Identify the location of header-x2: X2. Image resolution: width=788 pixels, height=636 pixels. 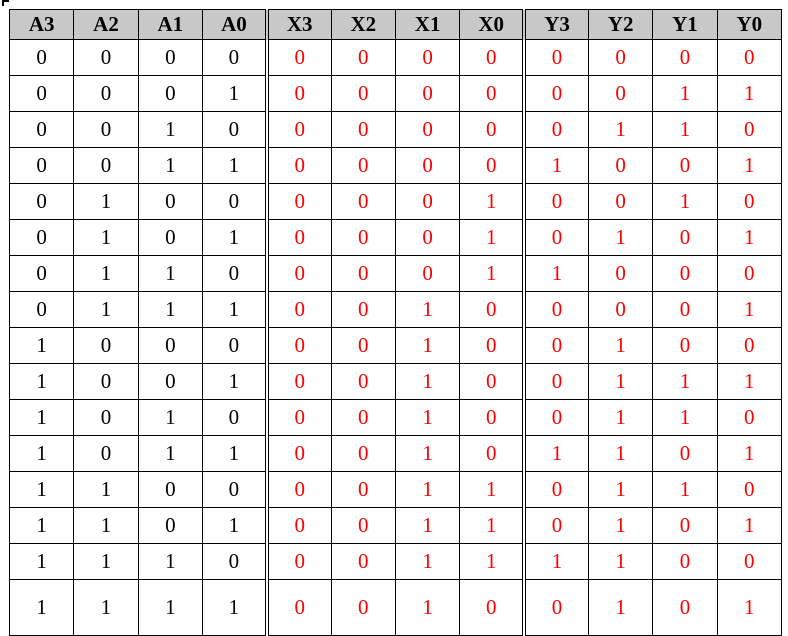
(363, 24).